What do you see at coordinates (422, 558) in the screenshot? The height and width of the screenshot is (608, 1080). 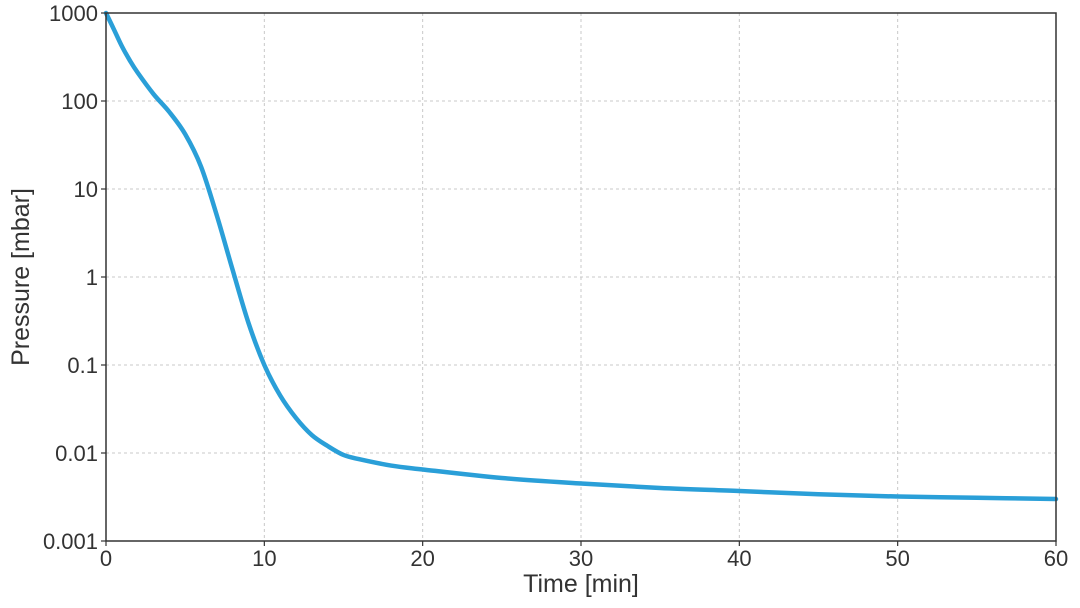 I see `x-tick-label: 20` at bounding box center [422, 558].